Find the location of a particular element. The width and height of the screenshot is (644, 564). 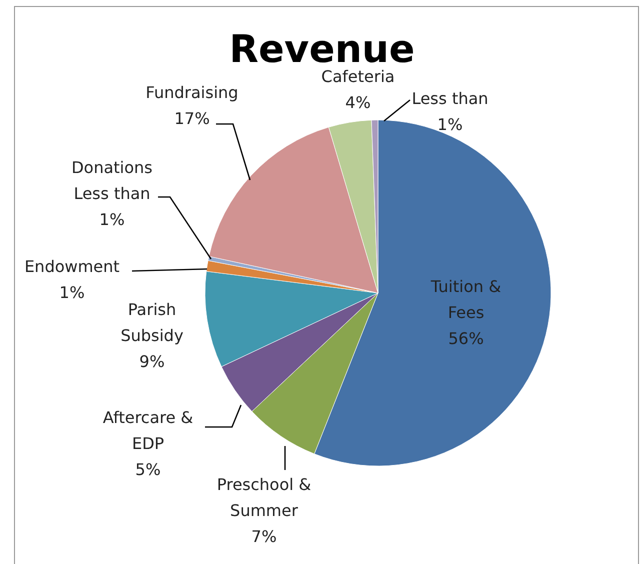

slice-label: Donations is located at coordinates (112, 167).